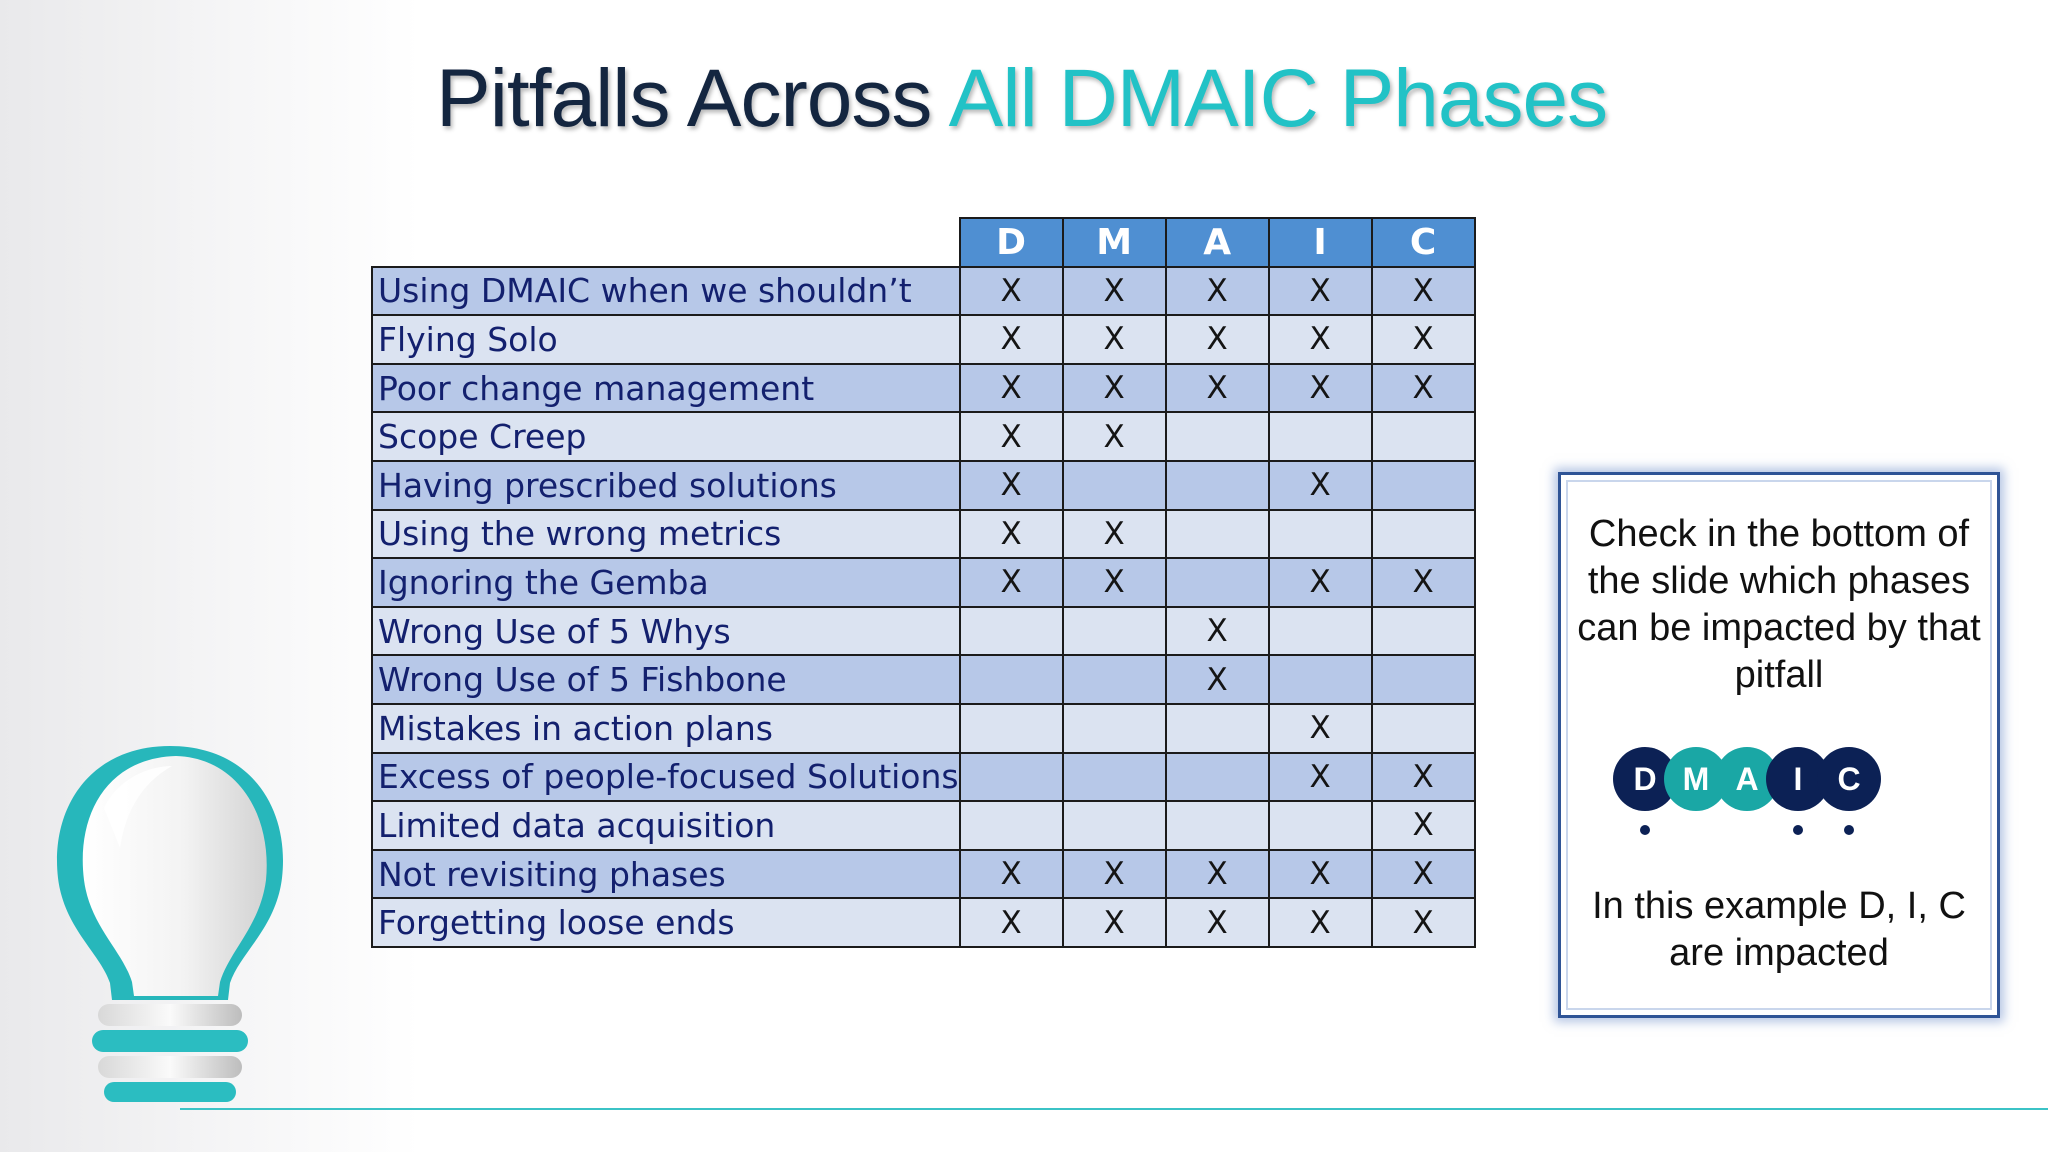  I want to click on pitfall-row: Flying Solo X X X X X, so click(923, 339).